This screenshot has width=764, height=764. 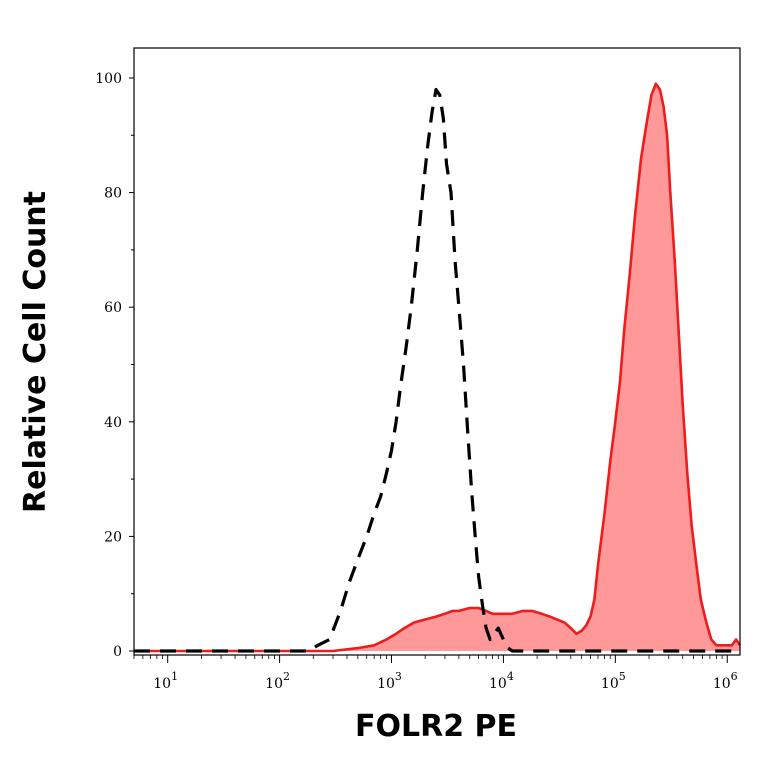 I want to click on x-tick-label: 10³, so click(x=389, y=681).